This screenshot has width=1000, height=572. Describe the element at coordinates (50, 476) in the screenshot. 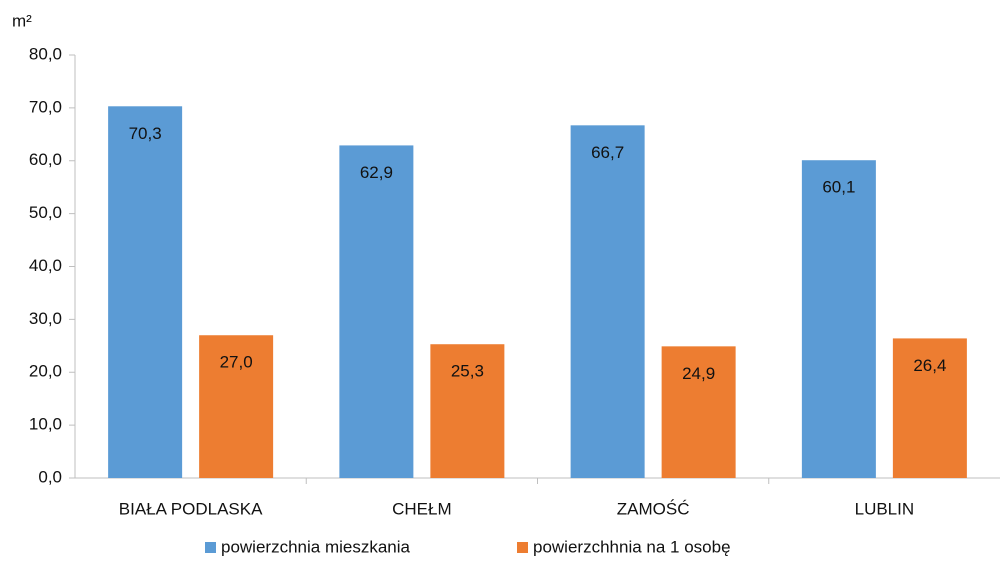

I see `y-tick-label: 0,0` at that location.